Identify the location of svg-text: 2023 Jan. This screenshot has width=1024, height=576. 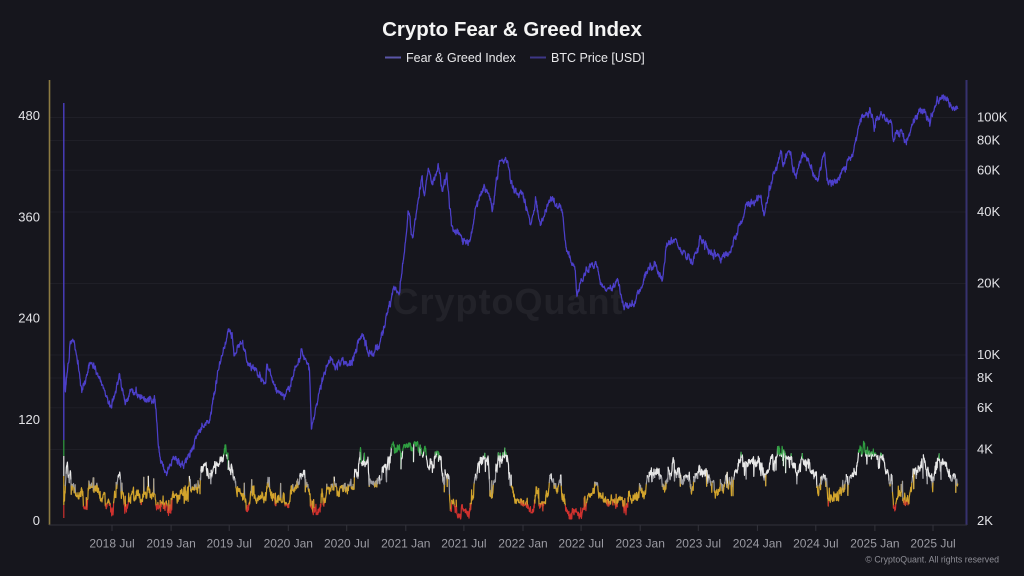
(640, 544).